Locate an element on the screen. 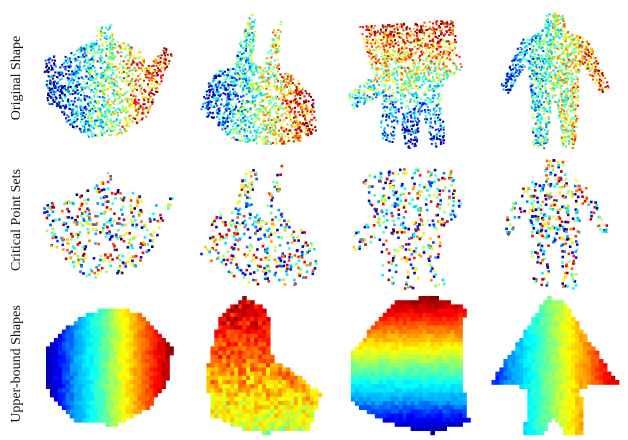 The height and width of the screenshot is (440, 628). row-label-text: Upper-bound Shapes is located at coordinates (16, 364).